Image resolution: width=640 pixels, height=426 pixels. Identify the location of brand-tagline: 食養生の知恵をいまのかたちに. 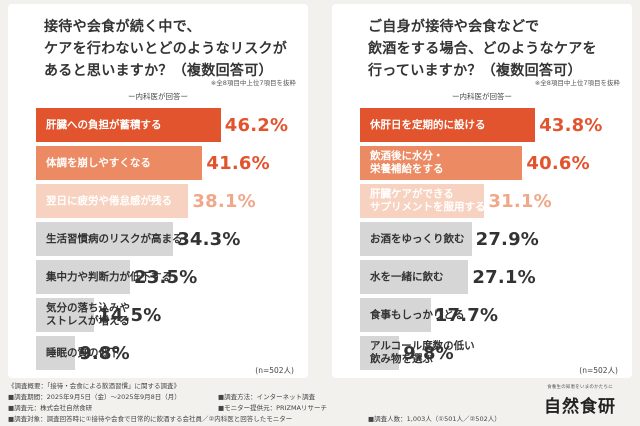
(580, 387).